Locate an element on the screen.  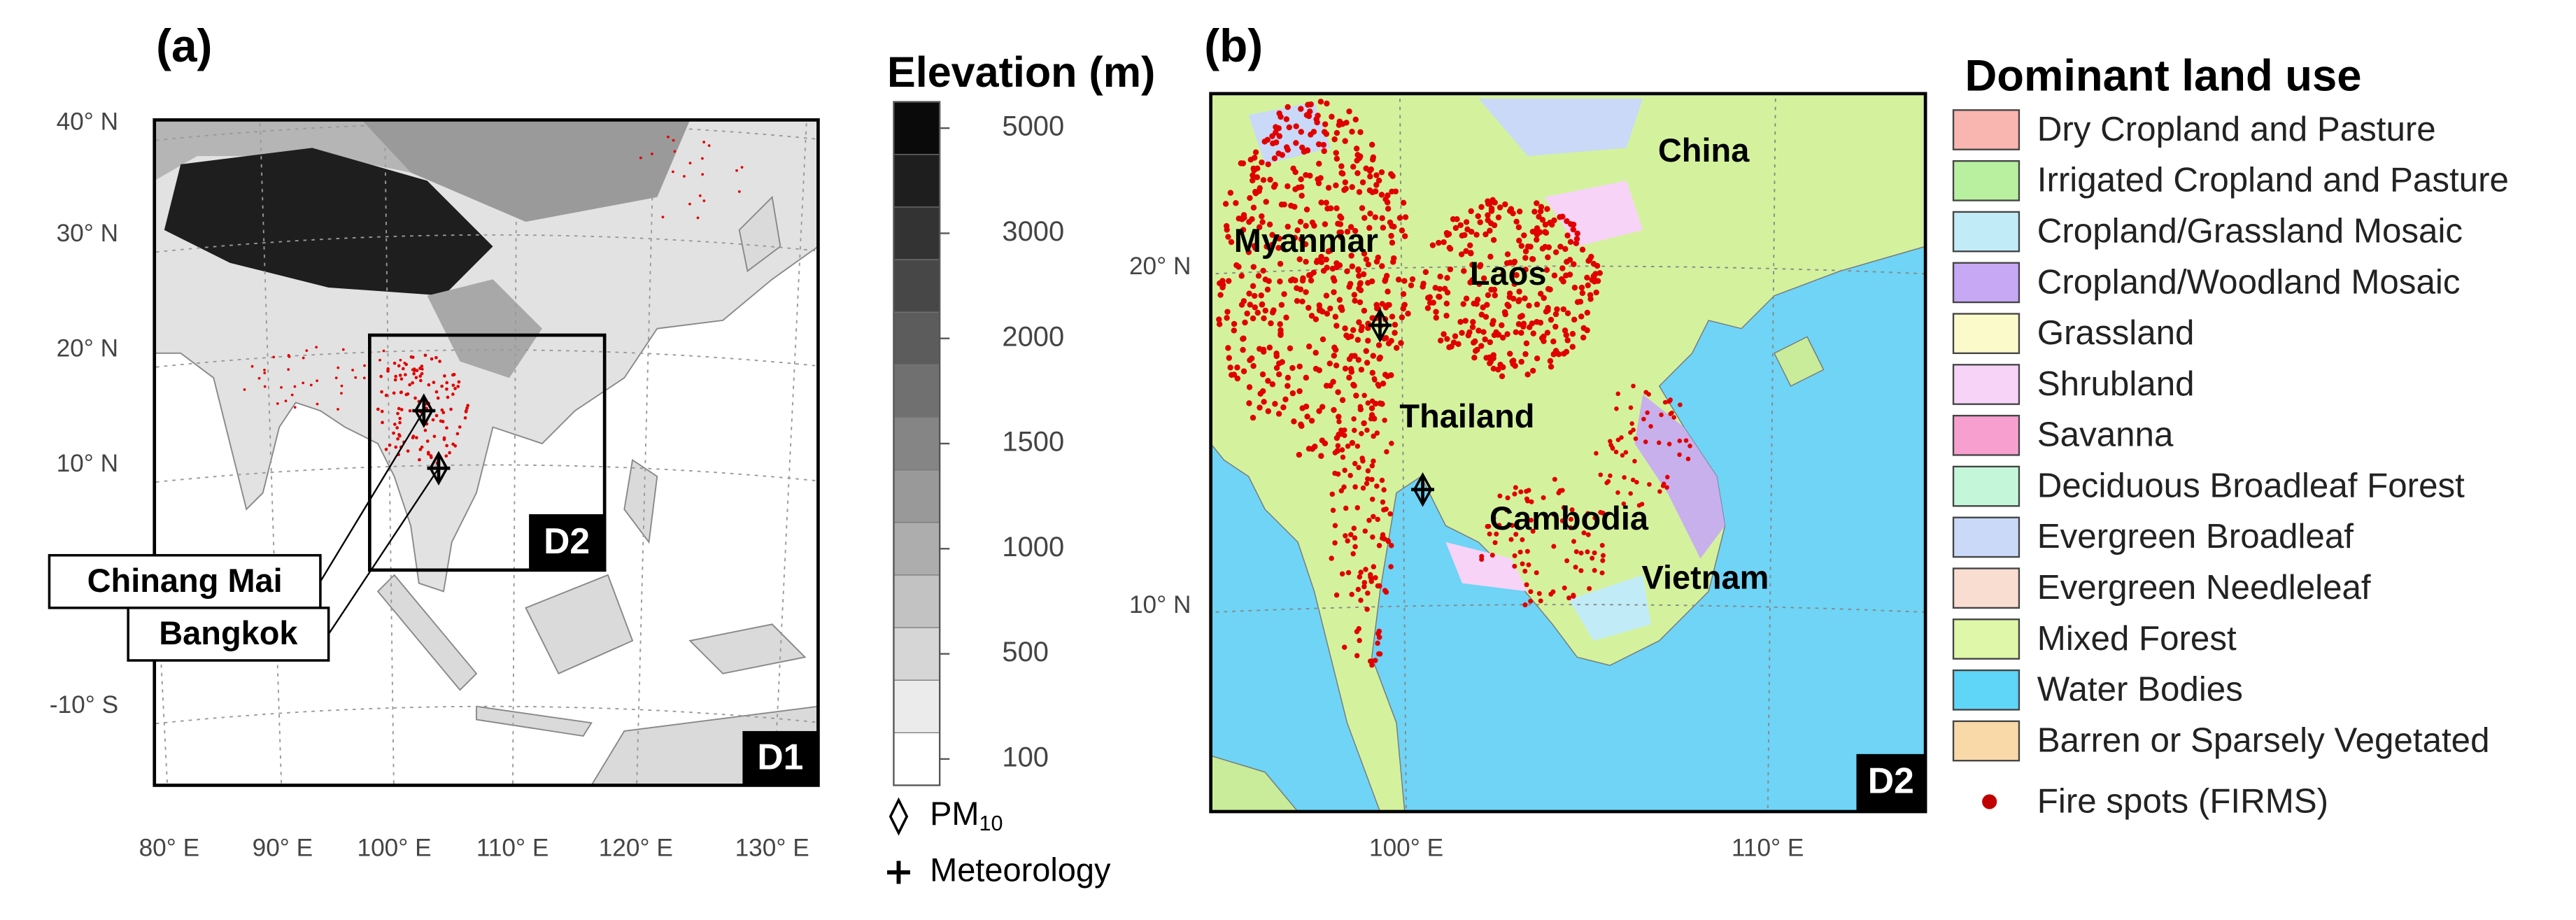
domain-label: D2 is located at coordinates (567, 541).